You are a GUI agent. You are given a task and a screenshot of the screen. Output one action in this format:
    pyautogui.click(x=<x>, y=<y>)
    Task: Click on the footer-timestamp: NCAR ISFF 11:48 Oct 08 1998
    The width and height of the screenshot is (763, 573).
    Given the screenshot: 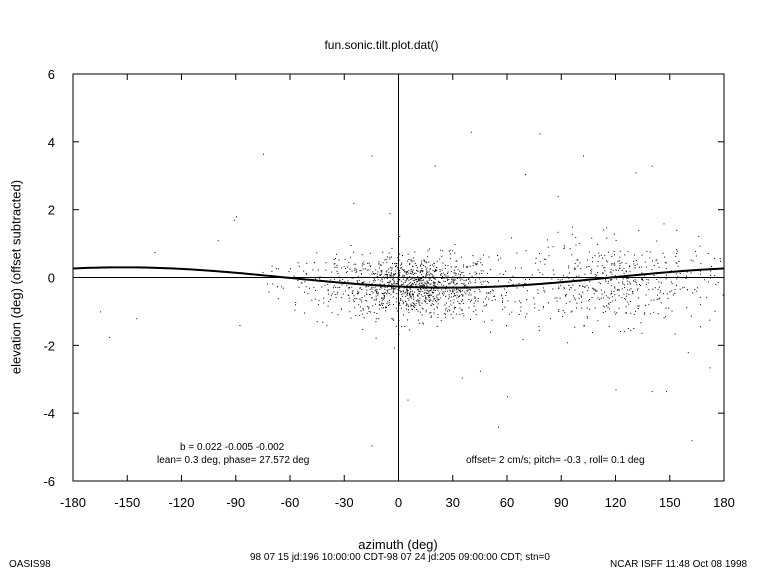 What is the action you would take?
    pyautogui.click(x=679, y=564)
    